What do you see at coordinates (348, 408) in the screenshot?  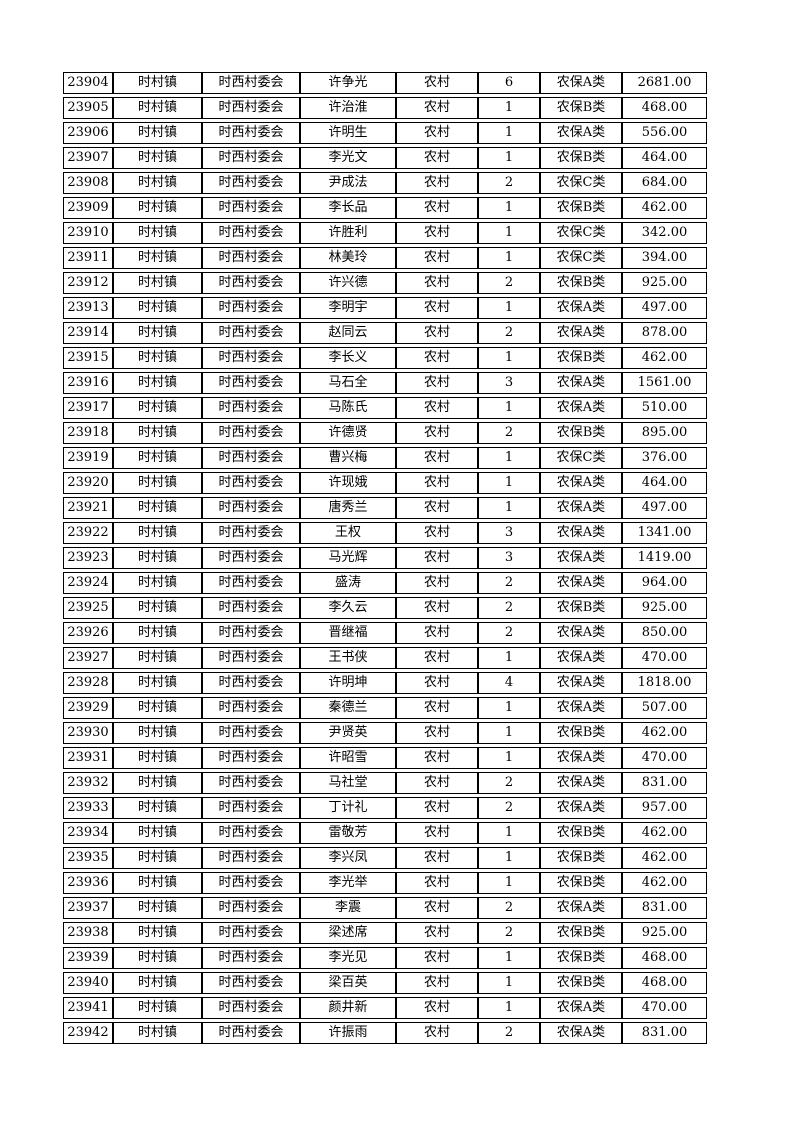 I see `cell-person-name: 马陈氏` at bounding box center [348, 408].